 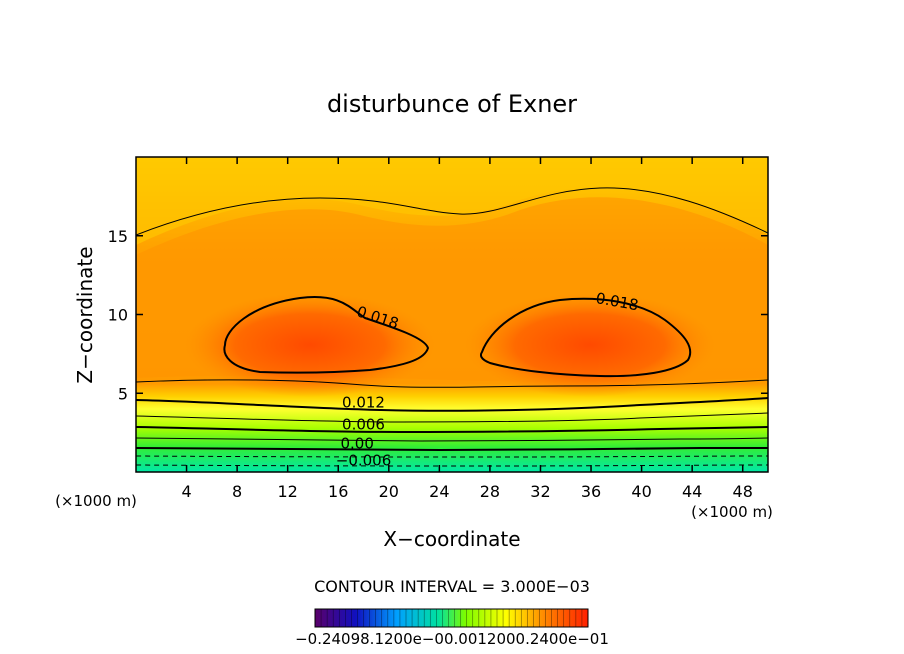 I want to click on contour-0.015, so click(x=452, y=383).